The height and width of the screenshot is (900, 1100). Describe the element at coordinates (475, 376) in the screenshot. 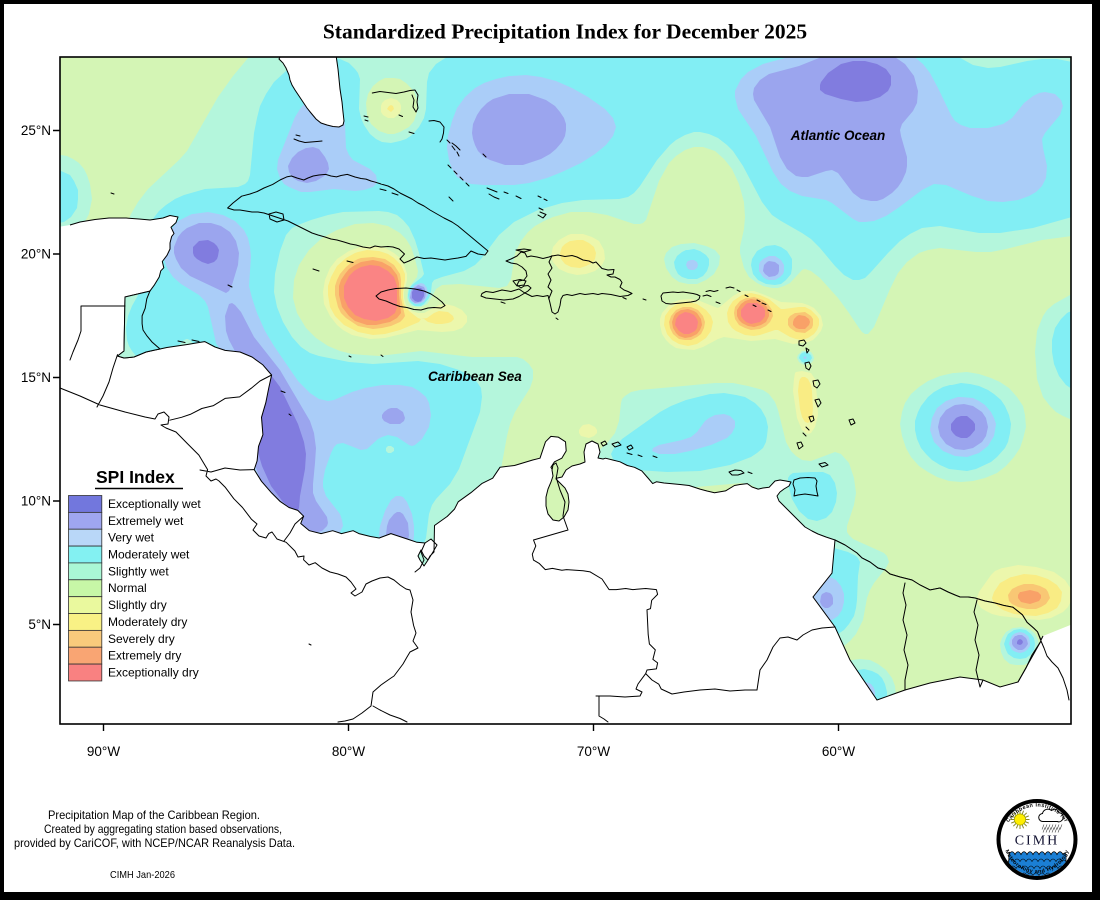

I see `svg-text: Caribbean Sea` at that location.